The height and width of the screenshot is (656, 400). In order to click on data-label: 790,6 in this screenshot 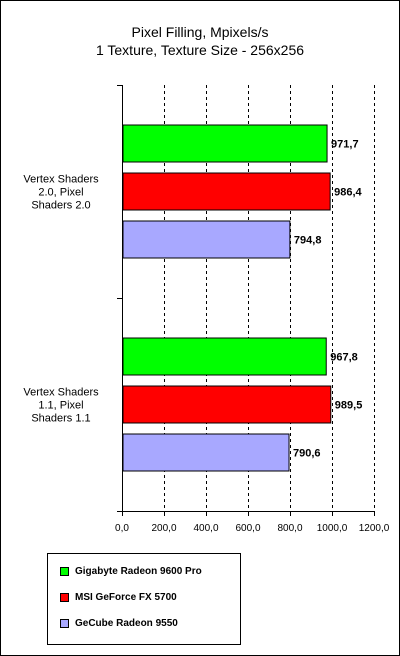, I will do `click(307, 454)`.